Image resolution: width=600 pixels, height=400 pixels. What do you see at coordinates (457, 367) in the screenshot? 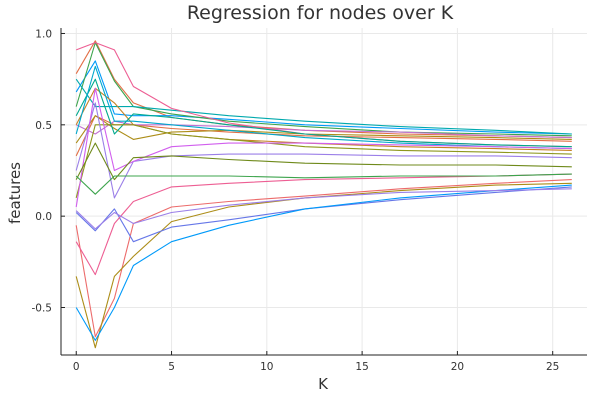
I see `x-tick-label: 20` at bounding box center [457, 367].